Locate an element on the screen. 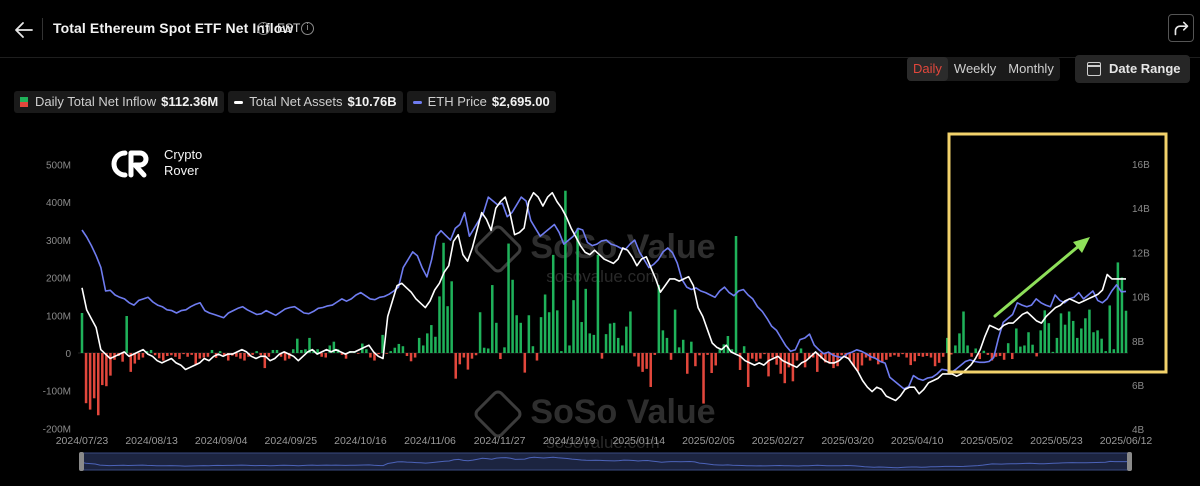 The height and width of the screenshot is (486, 1200). range-monthly-button: Monthly is located at coordinates (1031, 68).